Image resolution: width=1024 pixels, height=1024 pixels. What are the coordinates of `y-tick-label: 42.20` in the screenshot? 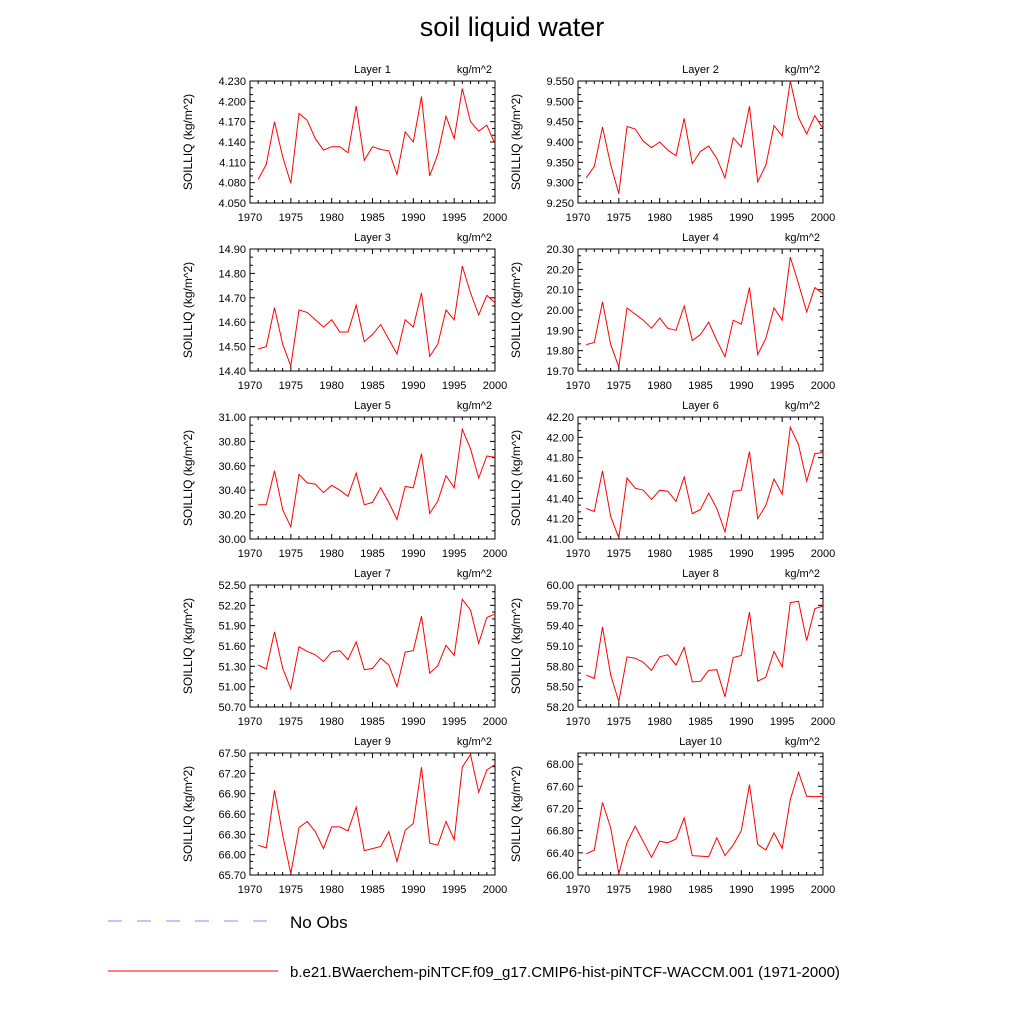 It's located at (560, 418).